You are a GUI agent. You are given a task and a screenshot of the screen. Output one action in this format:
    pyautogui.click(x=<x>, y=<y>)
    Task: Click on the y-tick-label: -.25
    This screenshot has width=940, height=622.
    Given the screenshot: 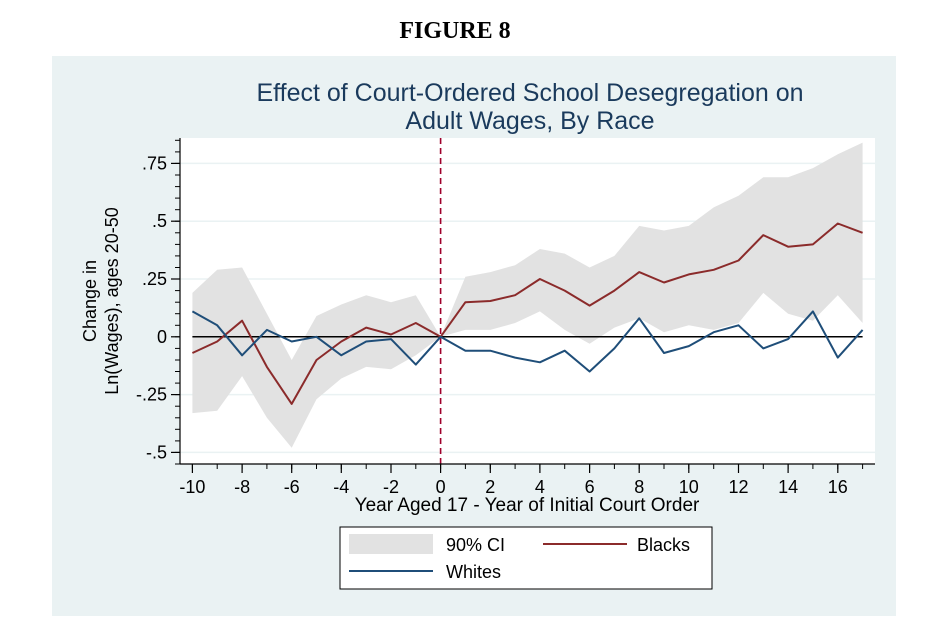 What is the action you would take?
    pyautogui.click(x=151, y=395)
    